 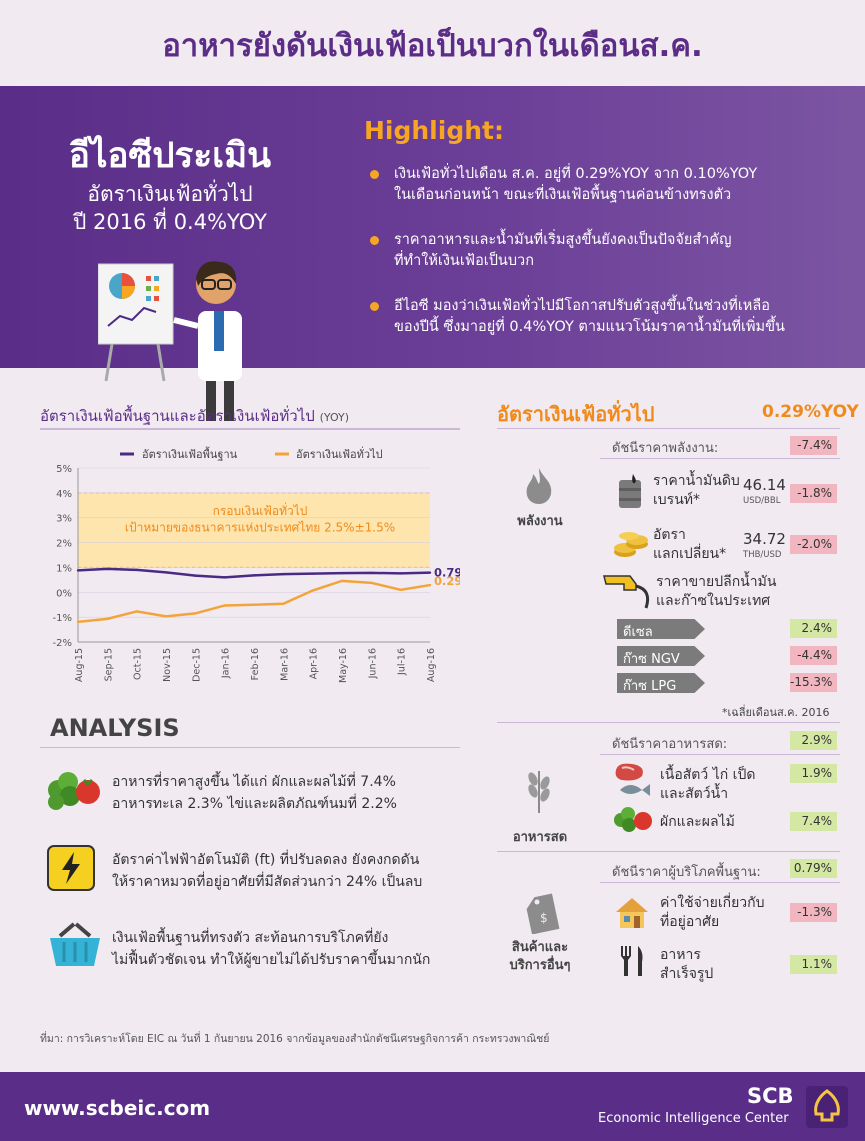 I want to click on presenter-illustration, so click(x=170, y=341).